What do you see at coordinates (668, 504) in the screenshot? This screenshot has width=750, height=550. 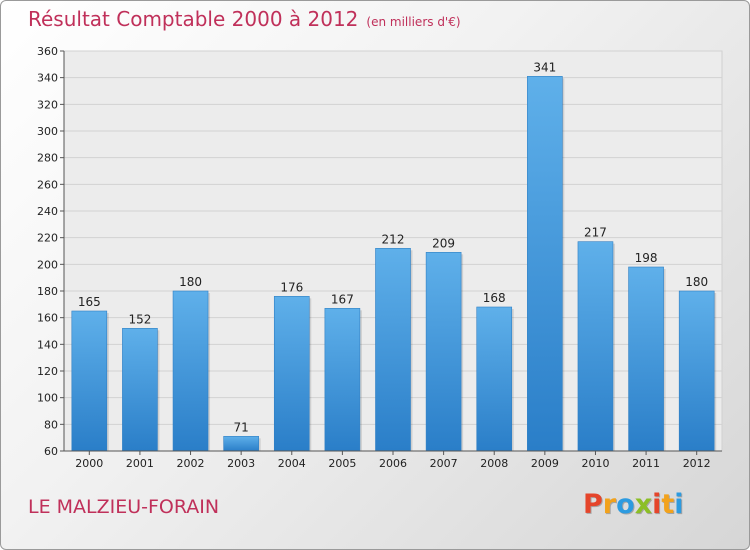 I see `logo-letter: t` at bounding box center [668, 504].